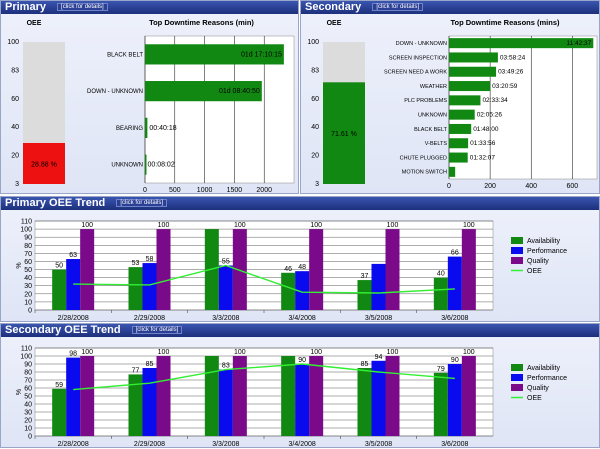 Image resolution: width=600 pixels, height=449 pixels. What do you see at coordinates (415, 73) in the screenshot?
I see `secondary-downtime-category: SCREEN NEED A WORK` at bounding box center [415, 73].